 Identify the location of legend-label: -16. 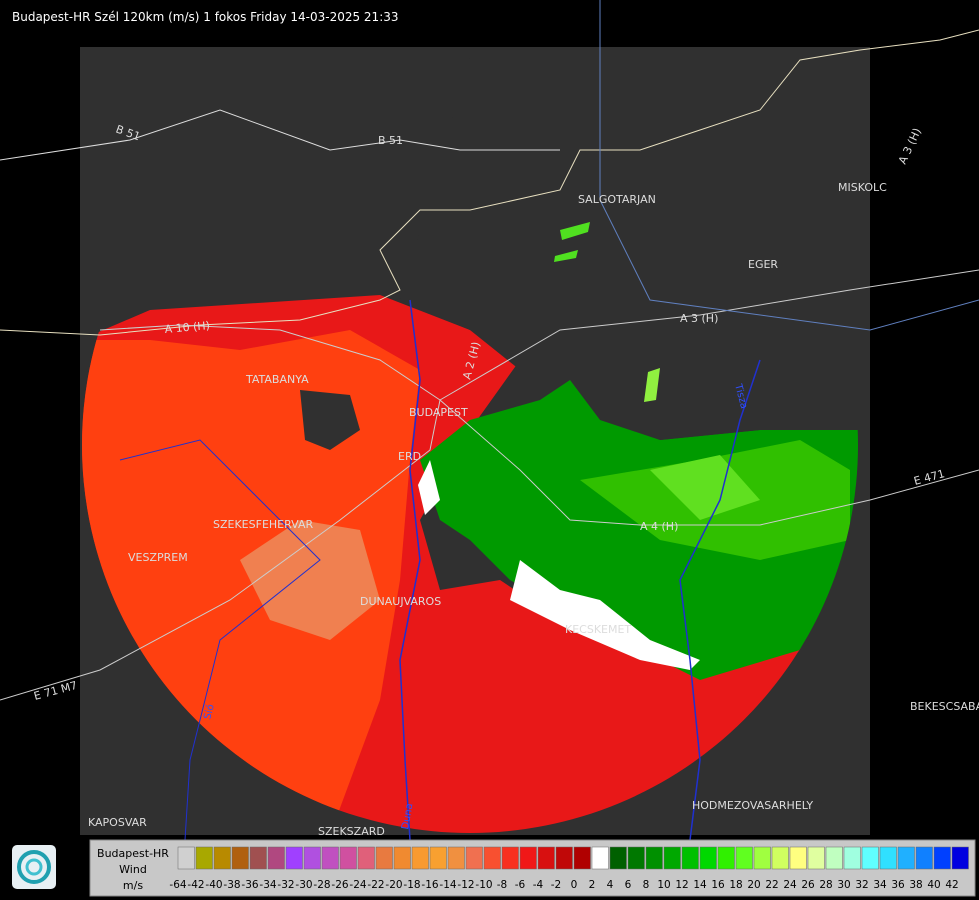
(429, 885).